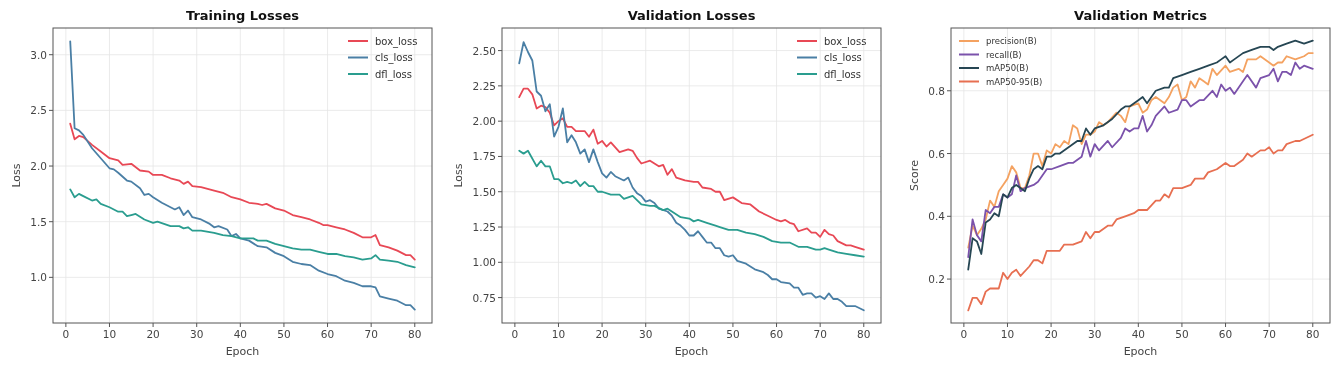 The image size is (1332, 371). Describe the element at coordinates (484, 262) in the screenshot. I see `y-tick-label: 1.00` at that location.